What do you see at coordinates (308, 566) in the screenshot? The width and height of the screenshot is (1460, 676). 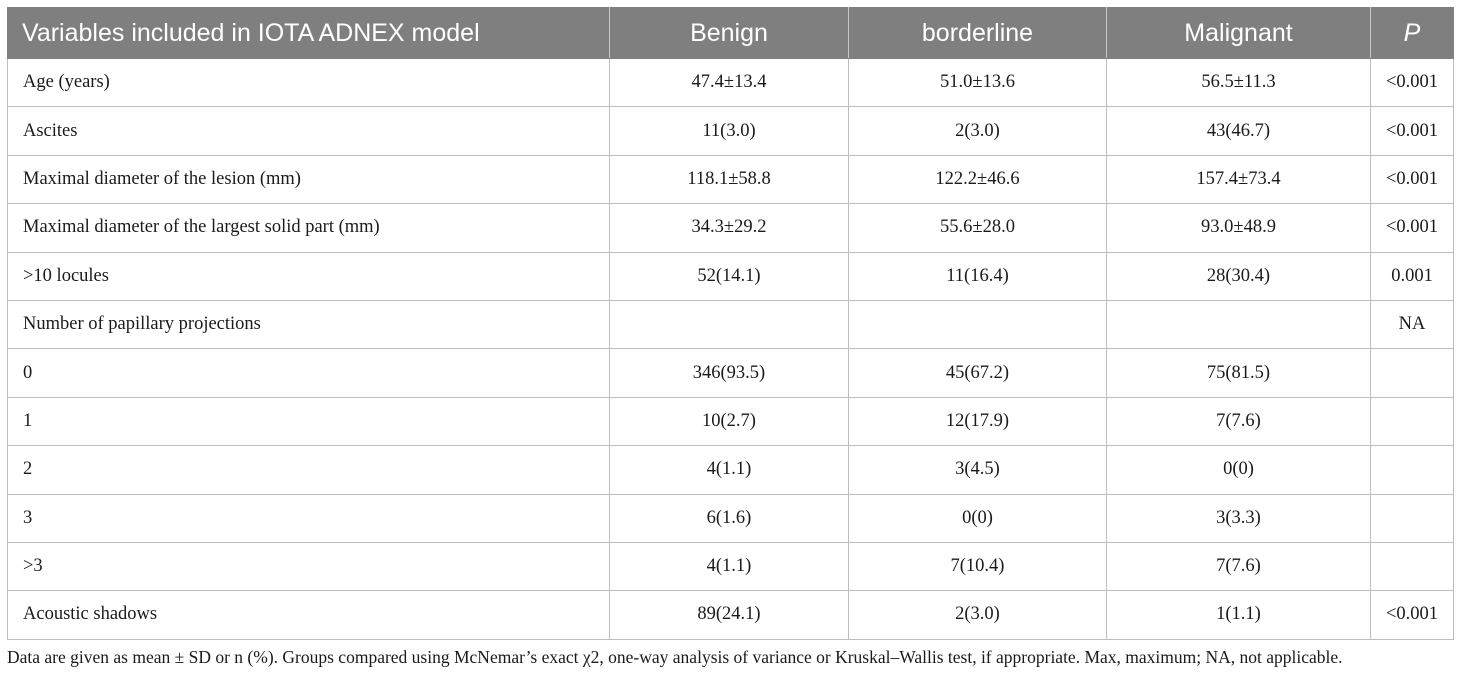 I see `cell-variable: >3` at bounding box center [308, 566].